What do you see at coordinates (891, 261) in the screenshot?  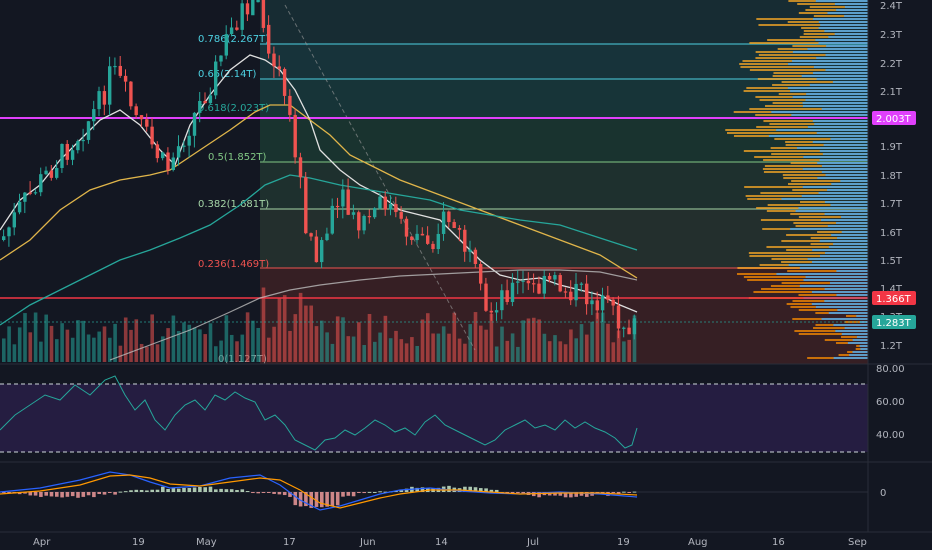 I see `y-tick: 1.5T` at bounding box center [891, 261].